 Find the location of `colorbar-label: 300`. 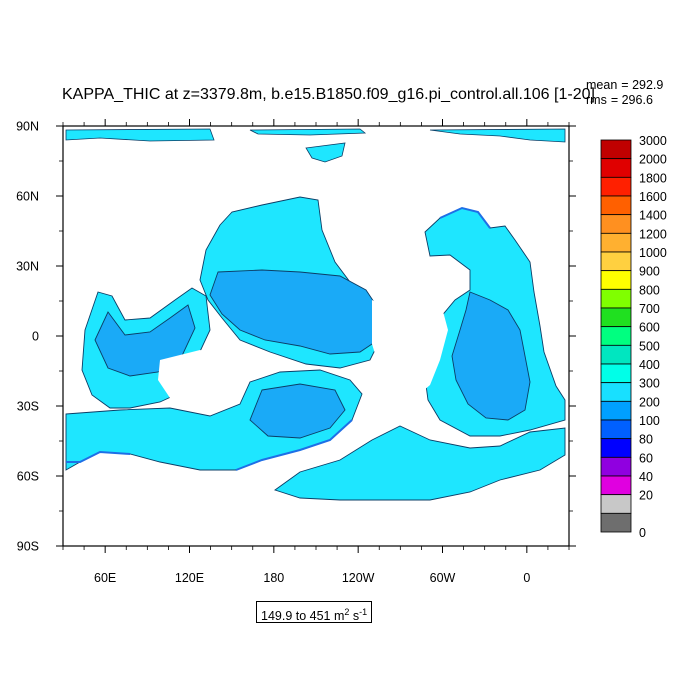

colorbar-label: 300 is located at coordinates (649, 384).